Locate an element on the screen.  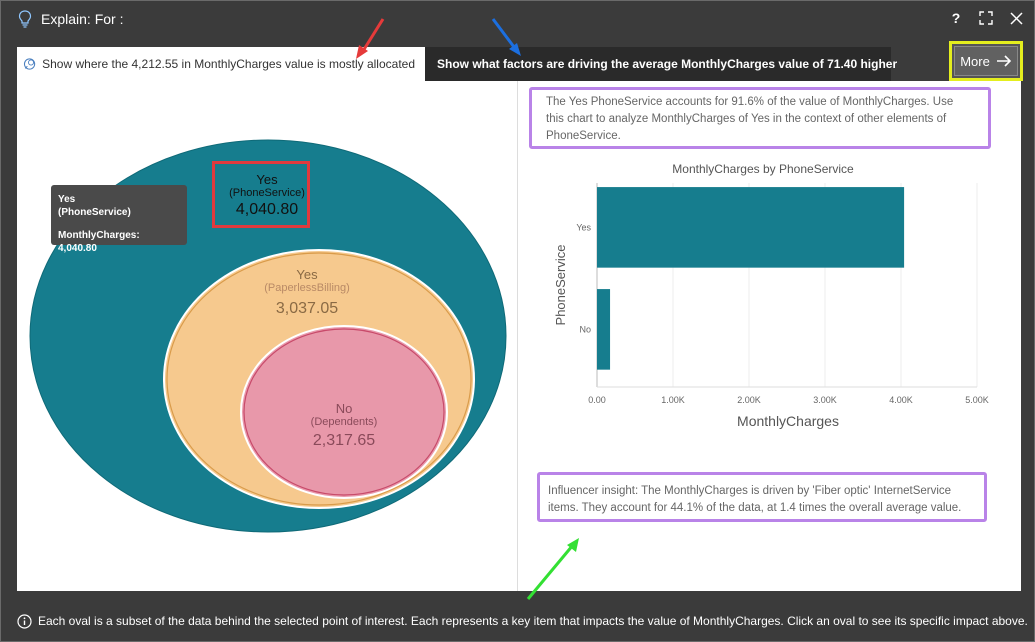
title-bar: Explain: For : ? is located at coordinates (517, 19).